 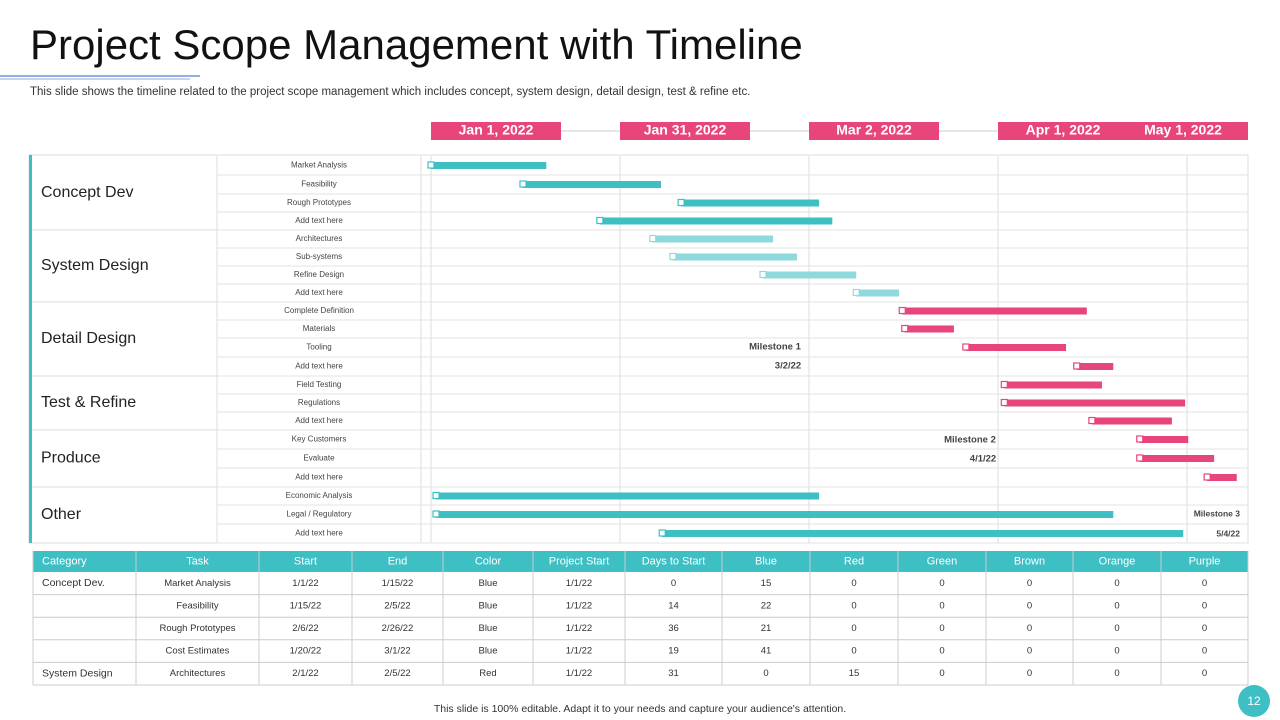 I want to click on table-cell: 41, so click(x=766, y=651).